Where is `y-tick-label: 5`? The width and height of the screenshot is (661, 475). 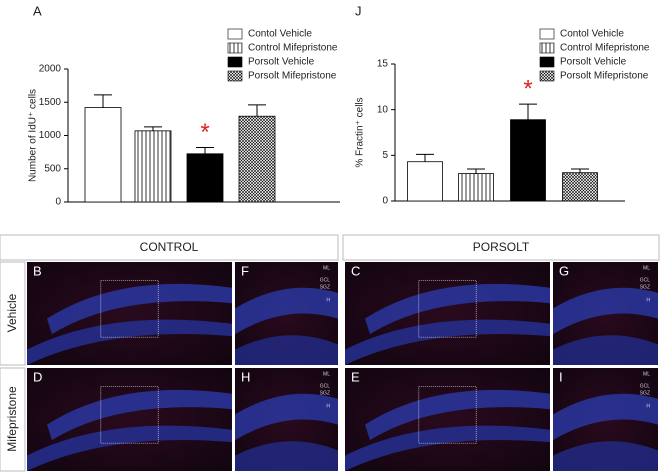 y-tick-label: 5 is located at coordinates (385, 155).